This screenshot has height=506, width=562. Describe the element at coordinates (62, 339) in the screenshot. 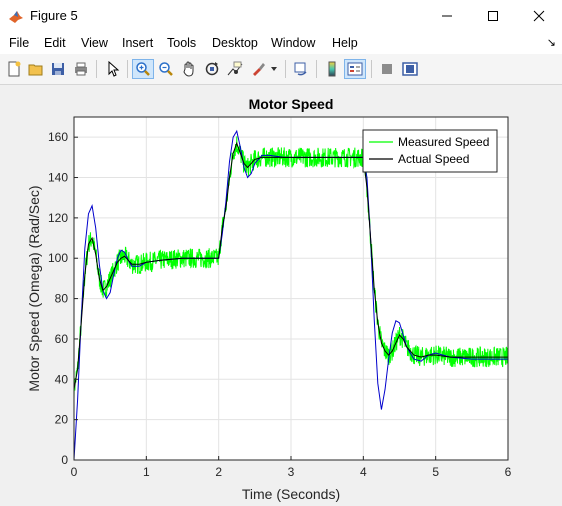

I see `y-tick-label: 60` at that location.